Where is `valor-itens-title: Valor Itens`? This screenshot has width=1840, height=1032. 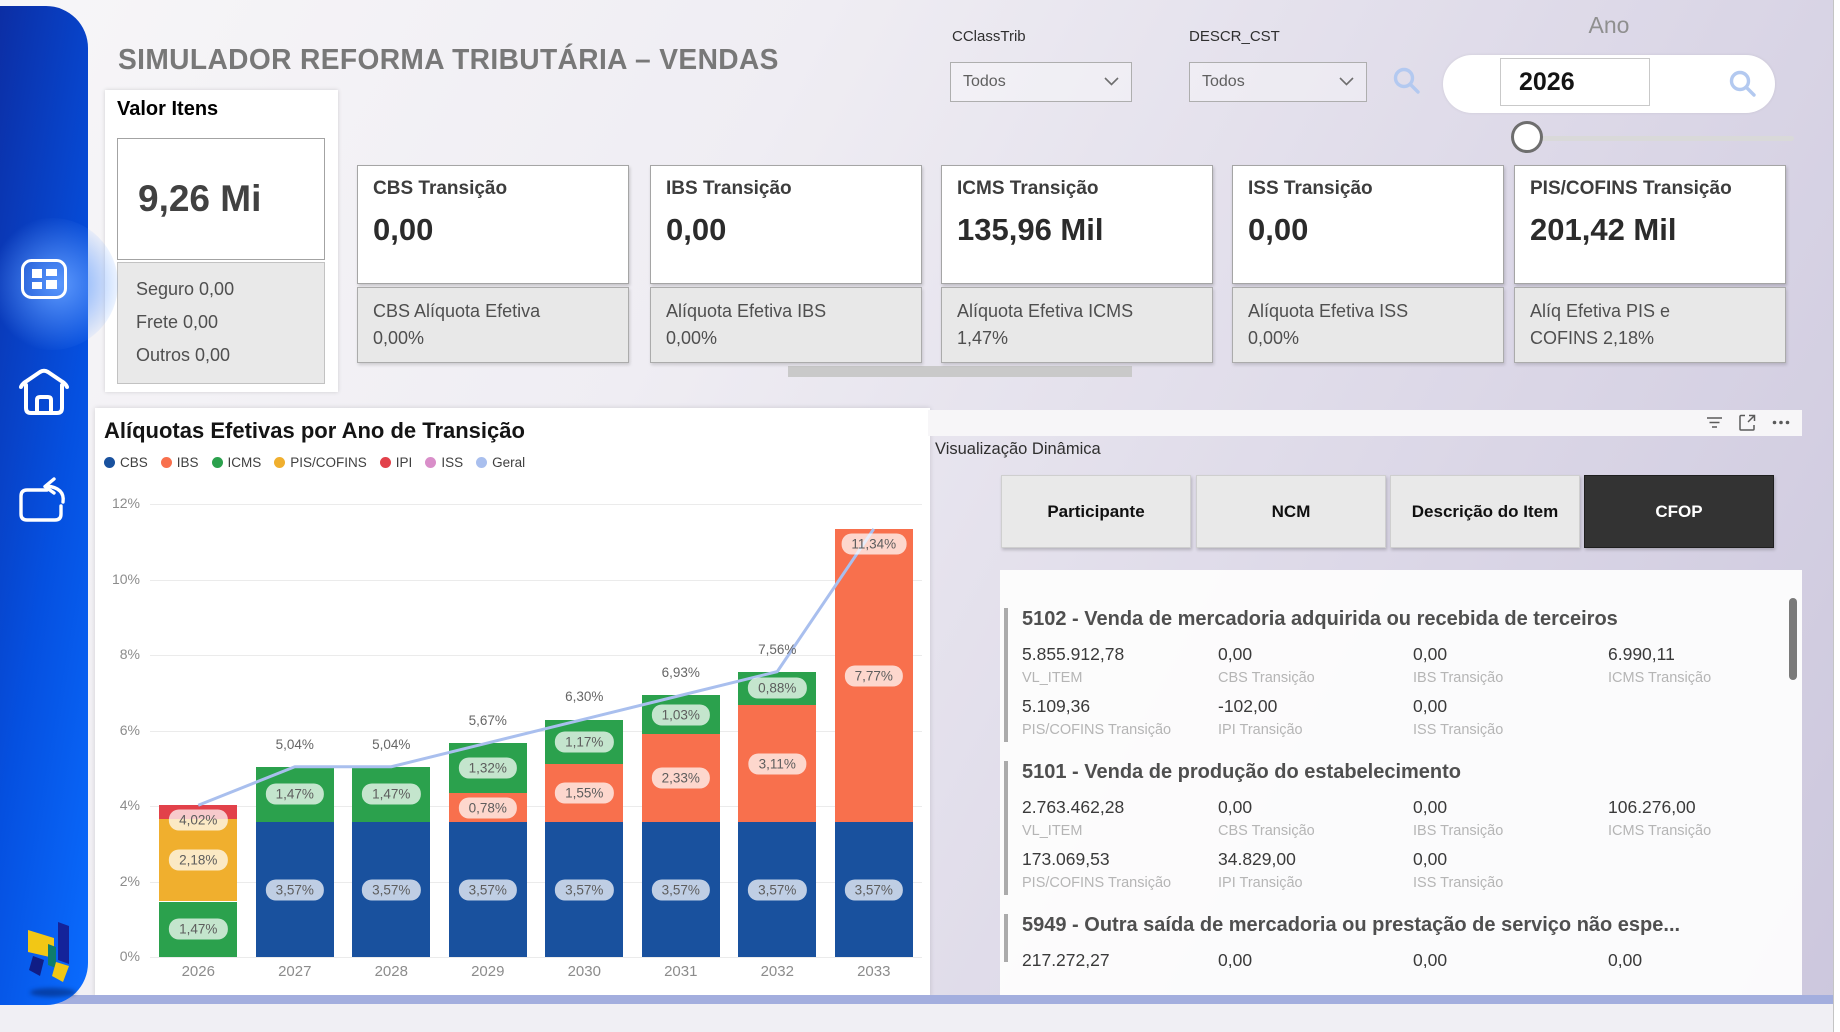 valor-itens-title: Valor Itens is located at coordinates (168, 109).